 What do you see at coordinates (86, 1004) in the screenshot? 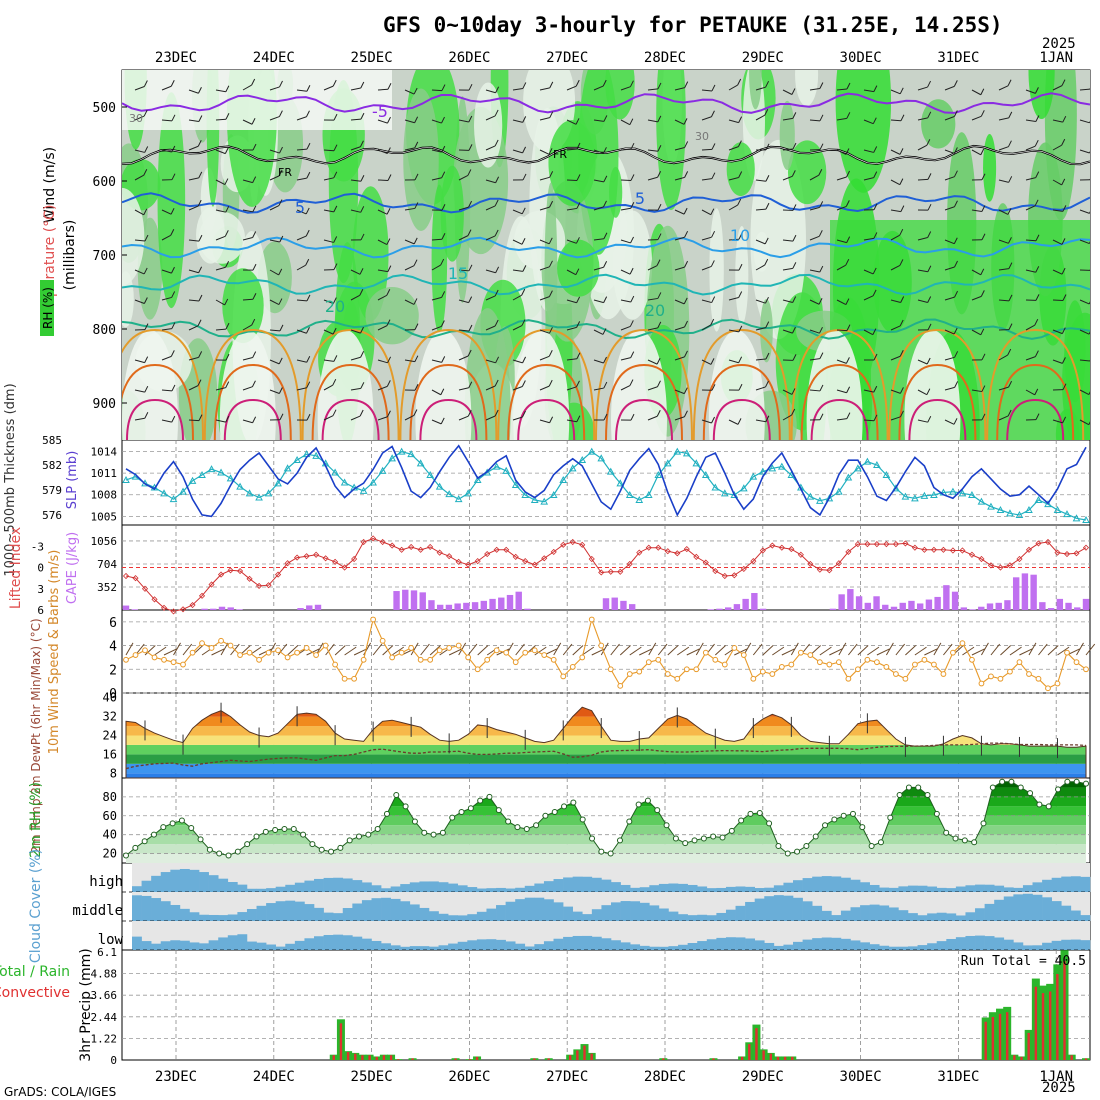
I see `precip-title: 3hr Precip (mm)` at bounding box center [86, 1004].